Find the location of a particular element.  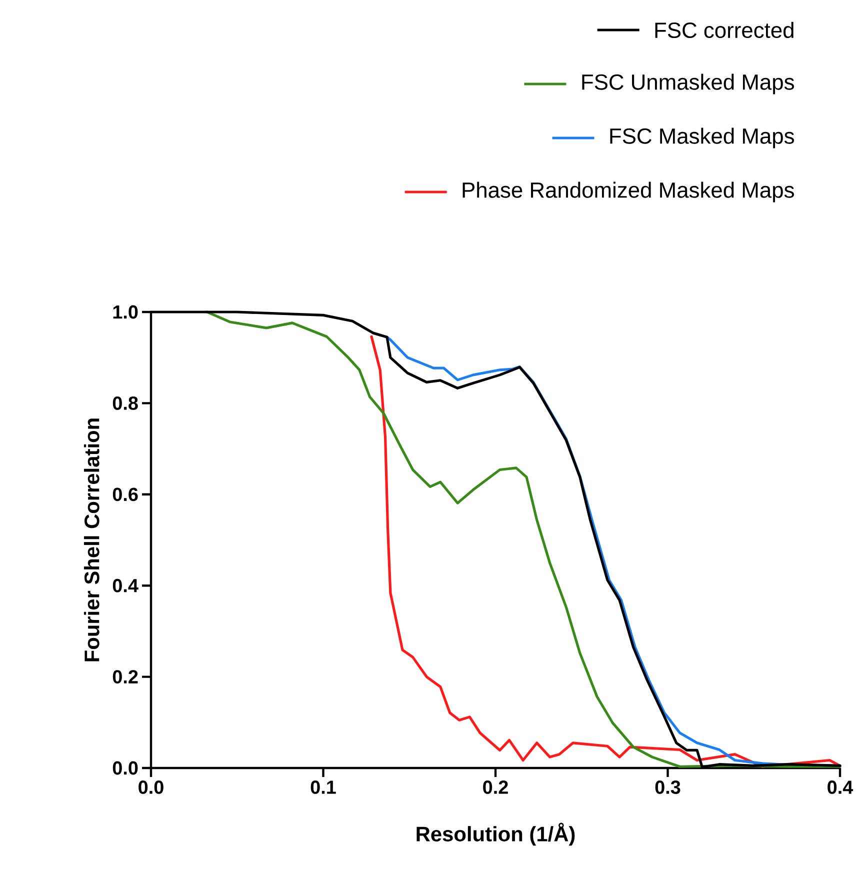

y-tick-label: 0.6 is located at coordinates (125, 495).